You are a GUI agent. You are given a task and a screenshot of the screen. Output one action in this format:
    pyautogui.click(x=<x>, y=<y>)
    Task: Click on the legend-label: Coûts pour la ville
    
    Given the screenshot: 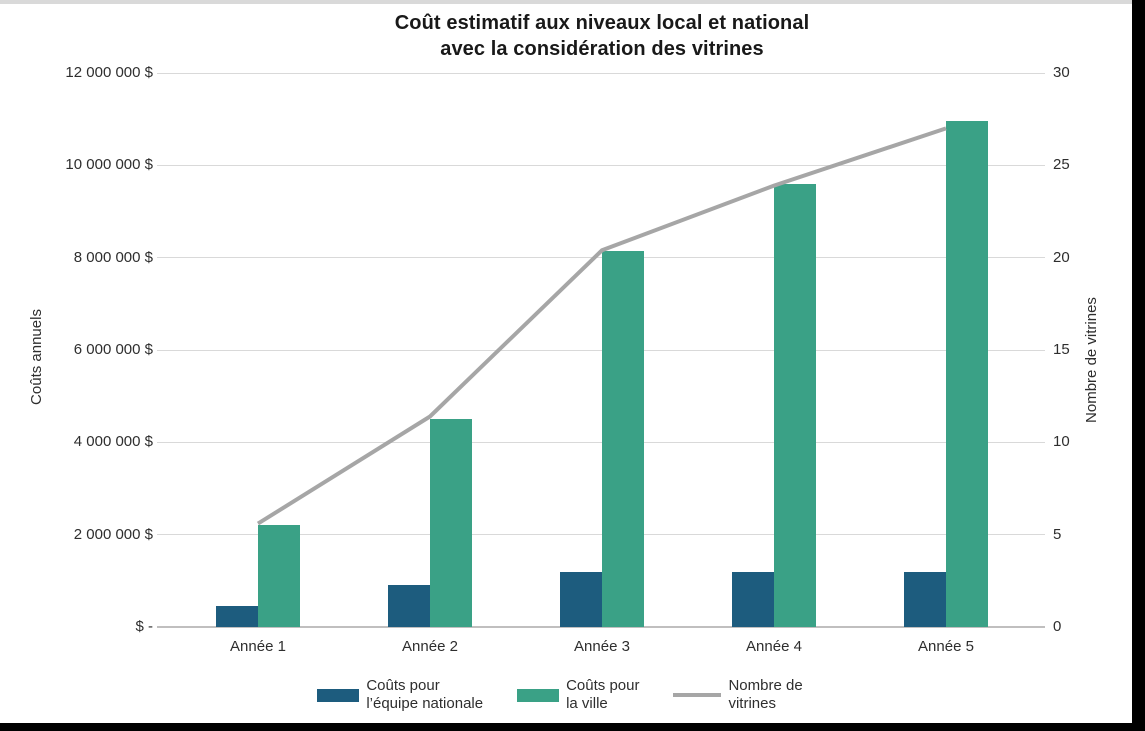 What is the action you would take?
    pyautogui.click(x=603, y=694)
    